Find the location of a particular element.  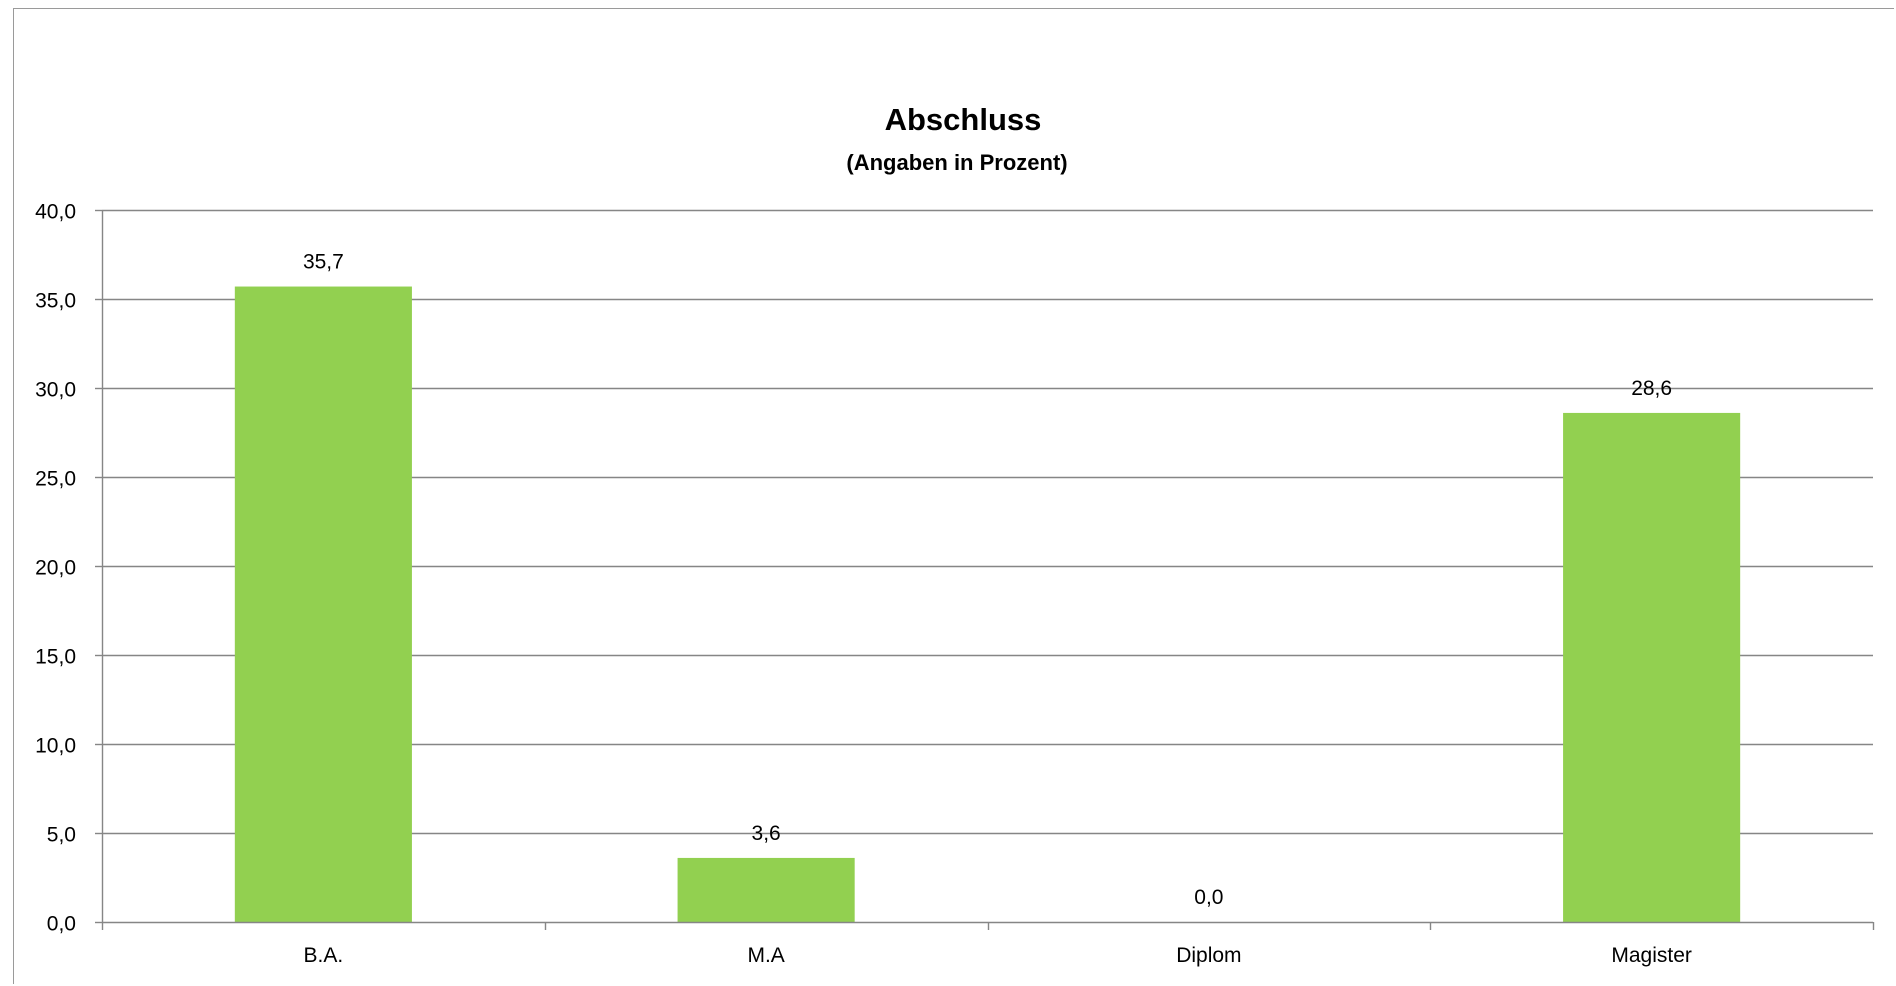

y-tick-label: 5,0 is located at coordinates (61, 835).